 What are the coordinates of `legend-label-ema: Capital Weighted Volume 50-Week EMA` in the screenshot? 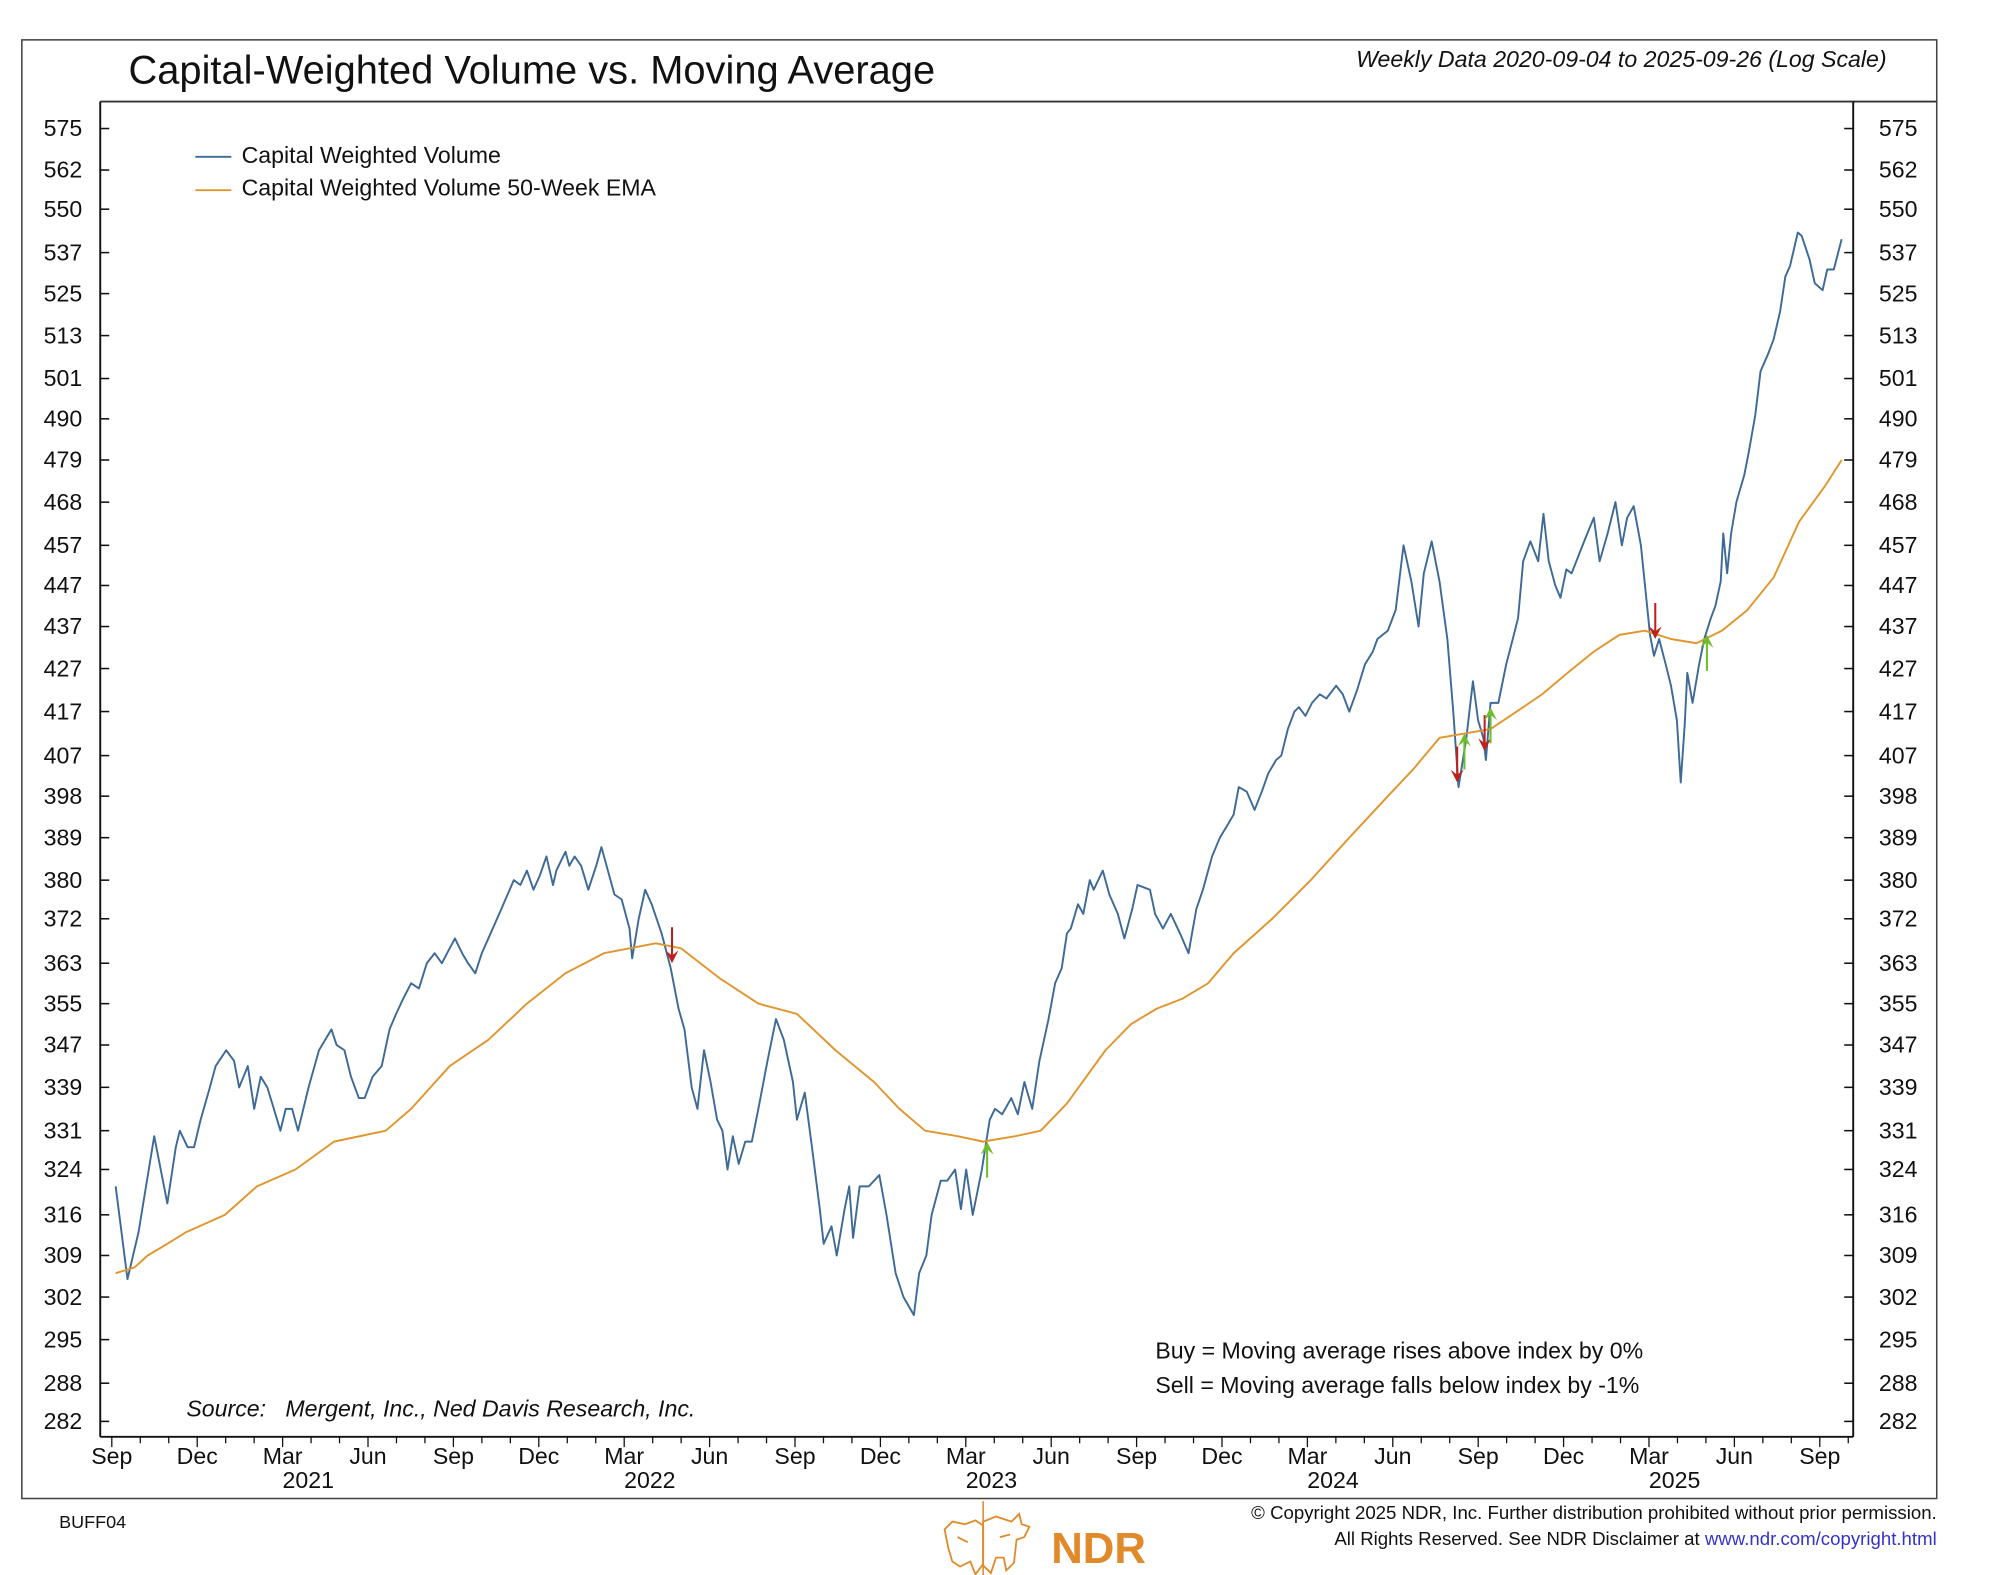 It's located at (449, 187).